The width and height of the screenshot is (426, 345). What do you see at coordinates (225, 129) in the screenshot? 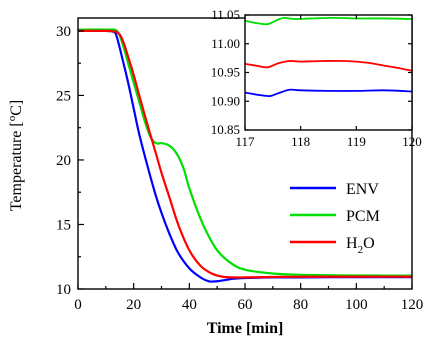
I see `inset-y-tick-label: 10.85` at bounding box center [225, 129].